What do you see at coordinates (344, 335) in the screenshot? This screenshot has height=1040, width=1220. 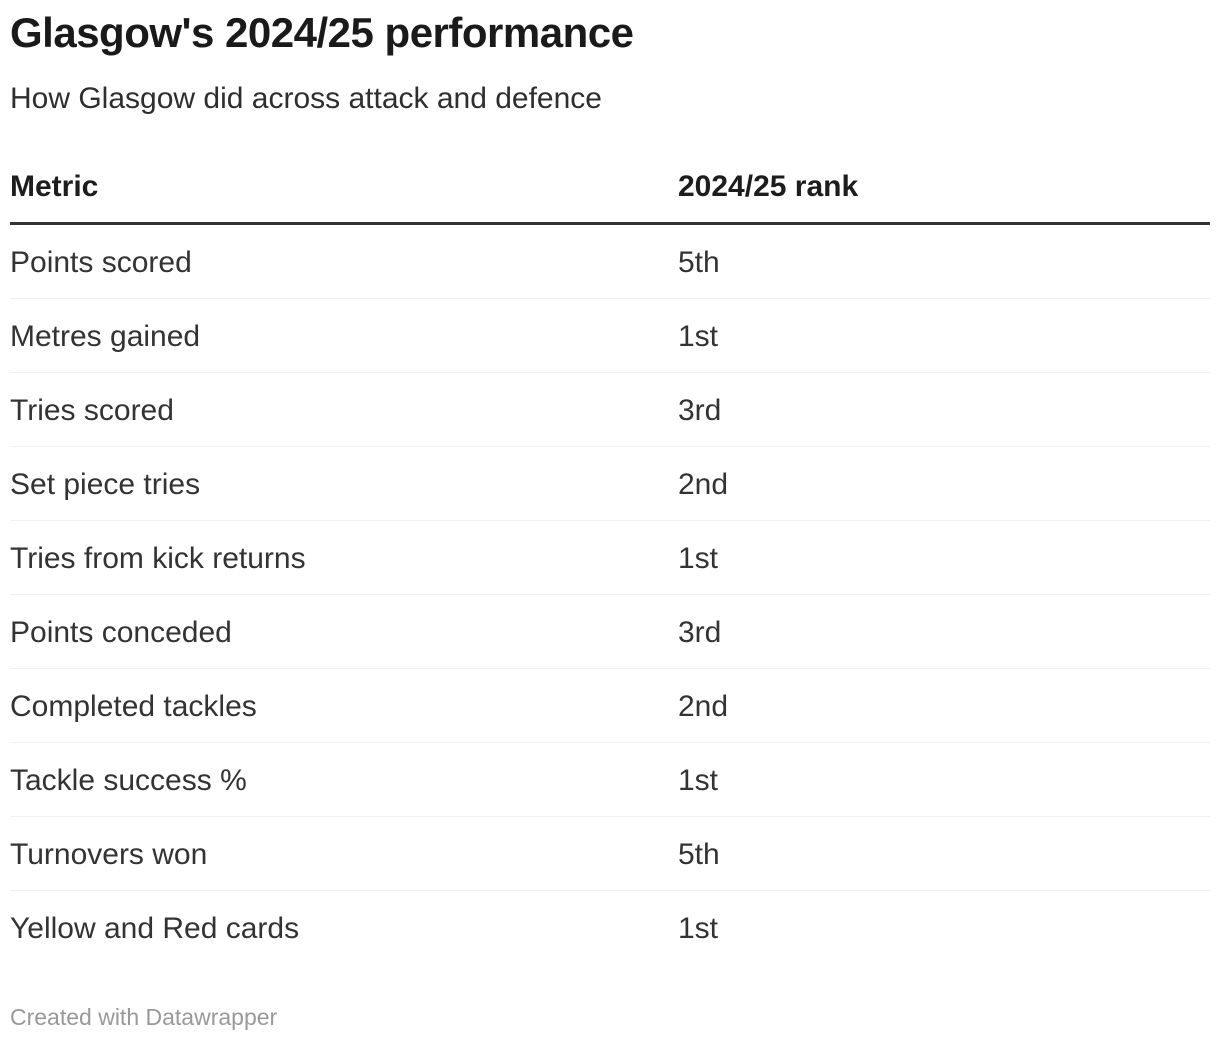 I see `metric-cell: Metres gained` at bounding box center [344, 335].